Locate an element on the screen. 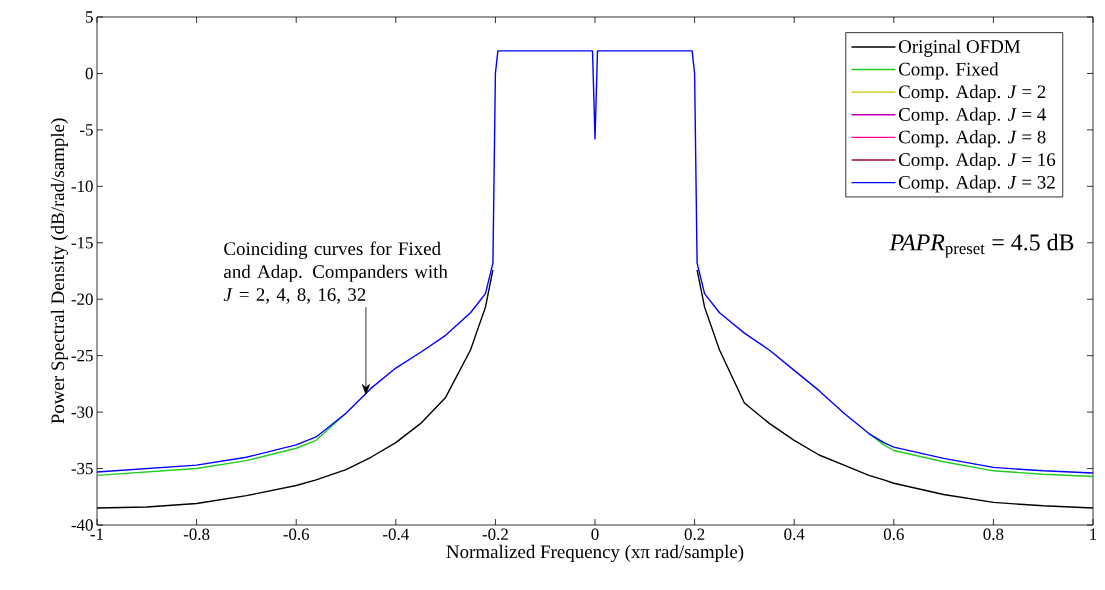  y-tick-label: -15 is located at coordinates (82, 243).